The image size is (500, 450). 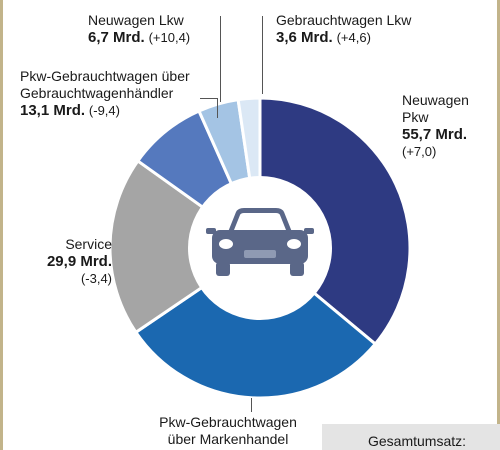 I want to click on slice-change: (-9,4), so click(x=104, y=110).